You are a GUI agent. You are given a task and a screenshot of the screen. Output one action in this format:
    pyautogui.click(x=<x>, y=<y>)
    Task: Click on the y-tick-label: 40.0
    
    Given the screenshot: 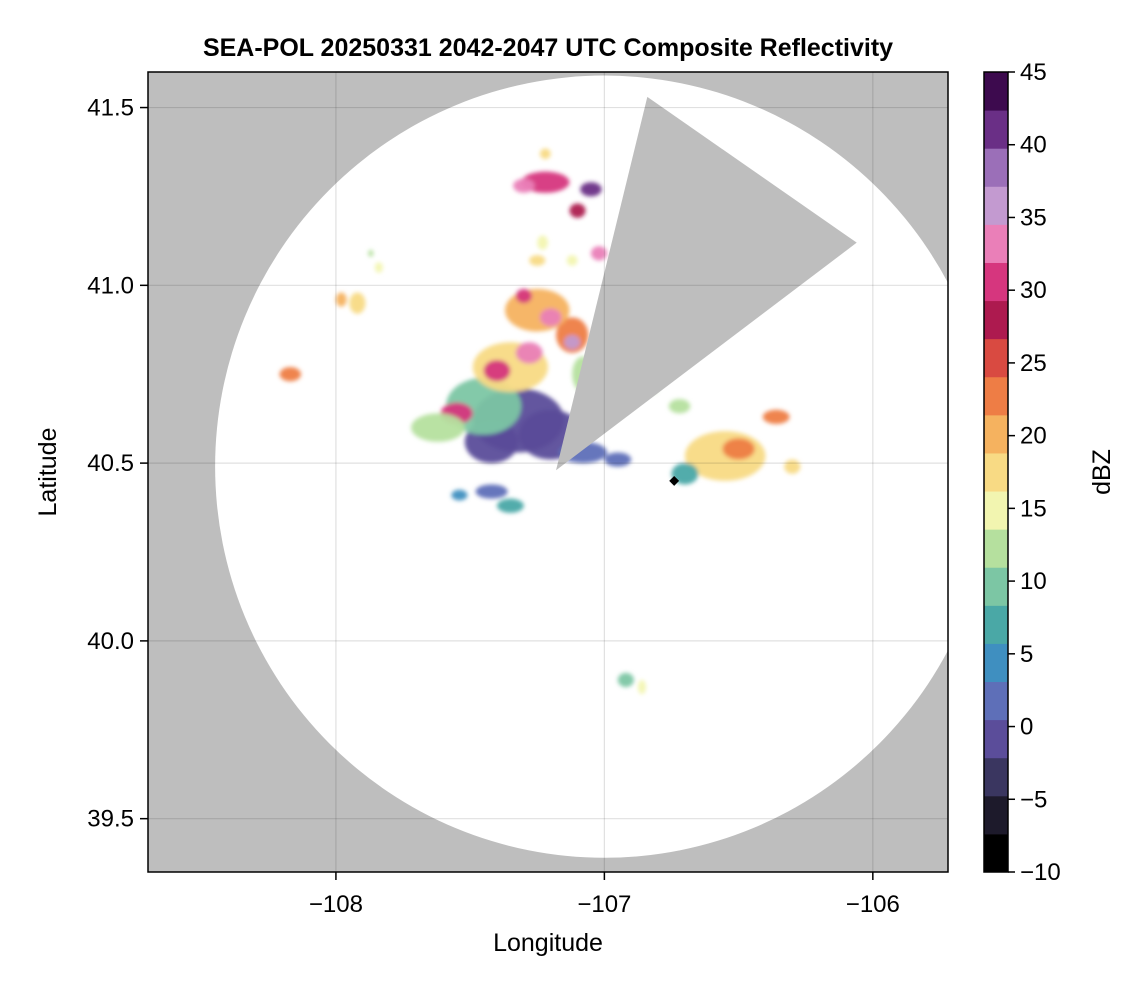 What is the action you would take?
    pyautogui.click(x=110, y=641)
    